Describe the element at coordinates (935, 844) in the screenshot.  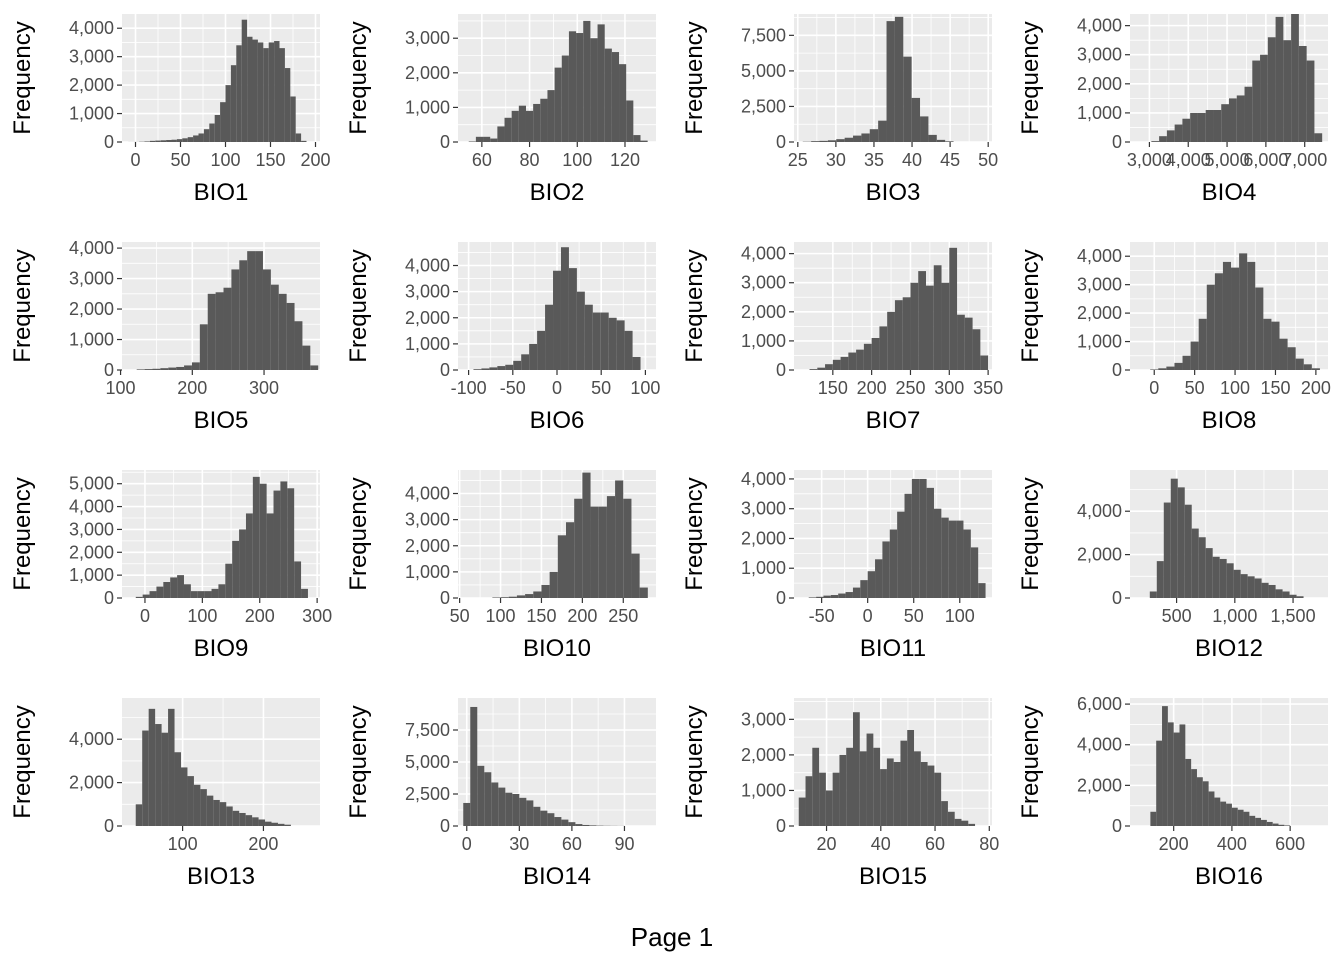
I see `x-tick-label: 60` at that location.